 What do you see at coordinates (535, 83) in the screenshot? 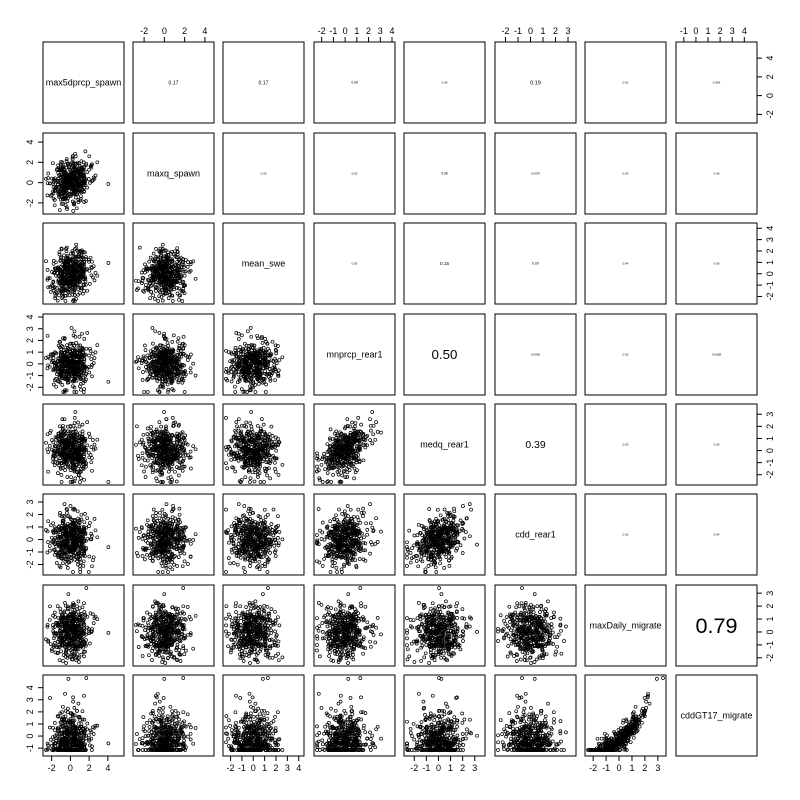
I see `correlation-label: 0.19` at bounding box center [535, 83].